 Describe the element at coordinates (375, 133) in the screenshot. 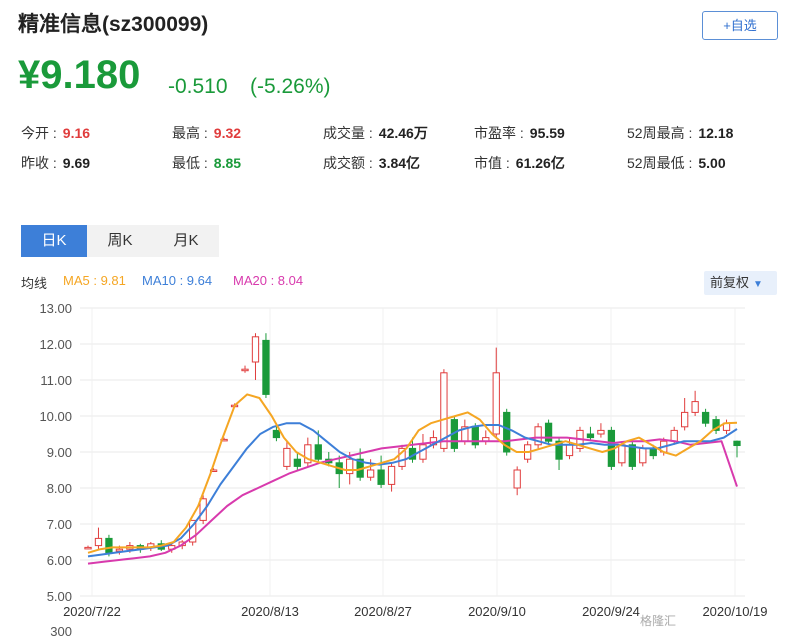

I see `stat-item: 成交量 : 42.46万` at that location.